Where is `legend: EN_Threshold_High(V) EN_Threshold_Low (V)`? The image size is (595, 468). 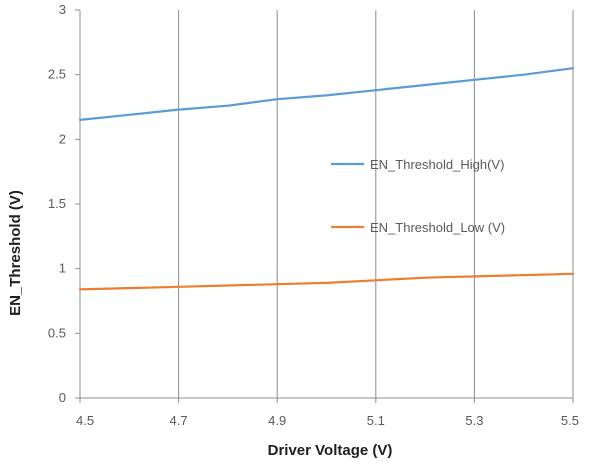
legend: EN_Threshold_High(V) EN_Threshold_Low (V) is located at coordinates (418, 196).